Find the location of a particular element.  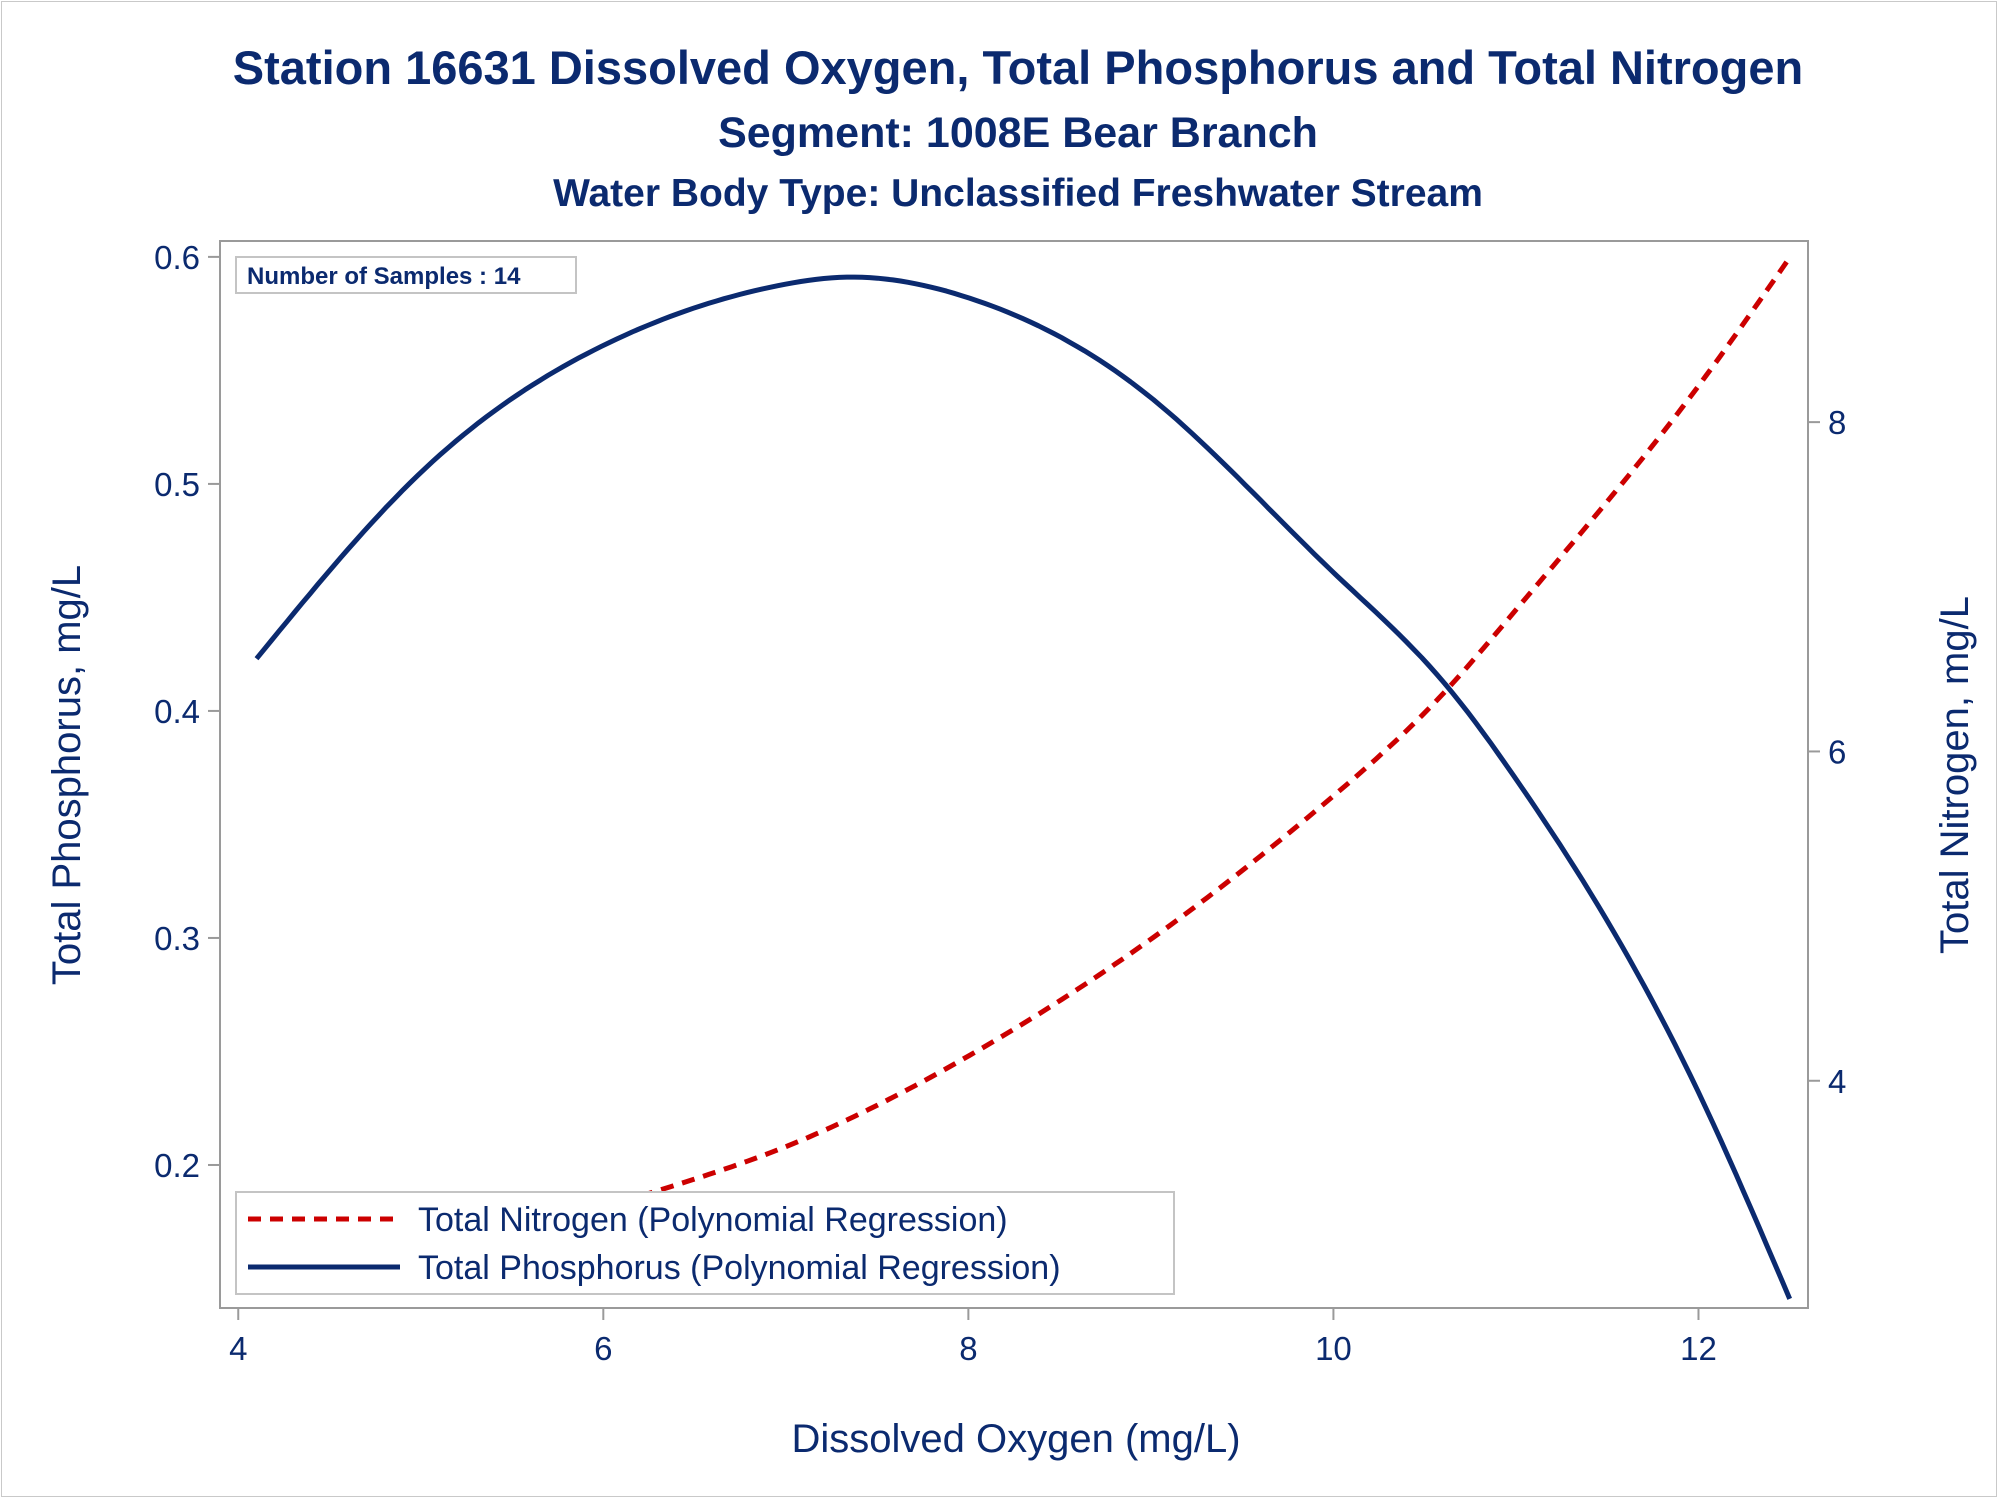

y-tick-label-right: 8 is located at coordinates (1837, 422).